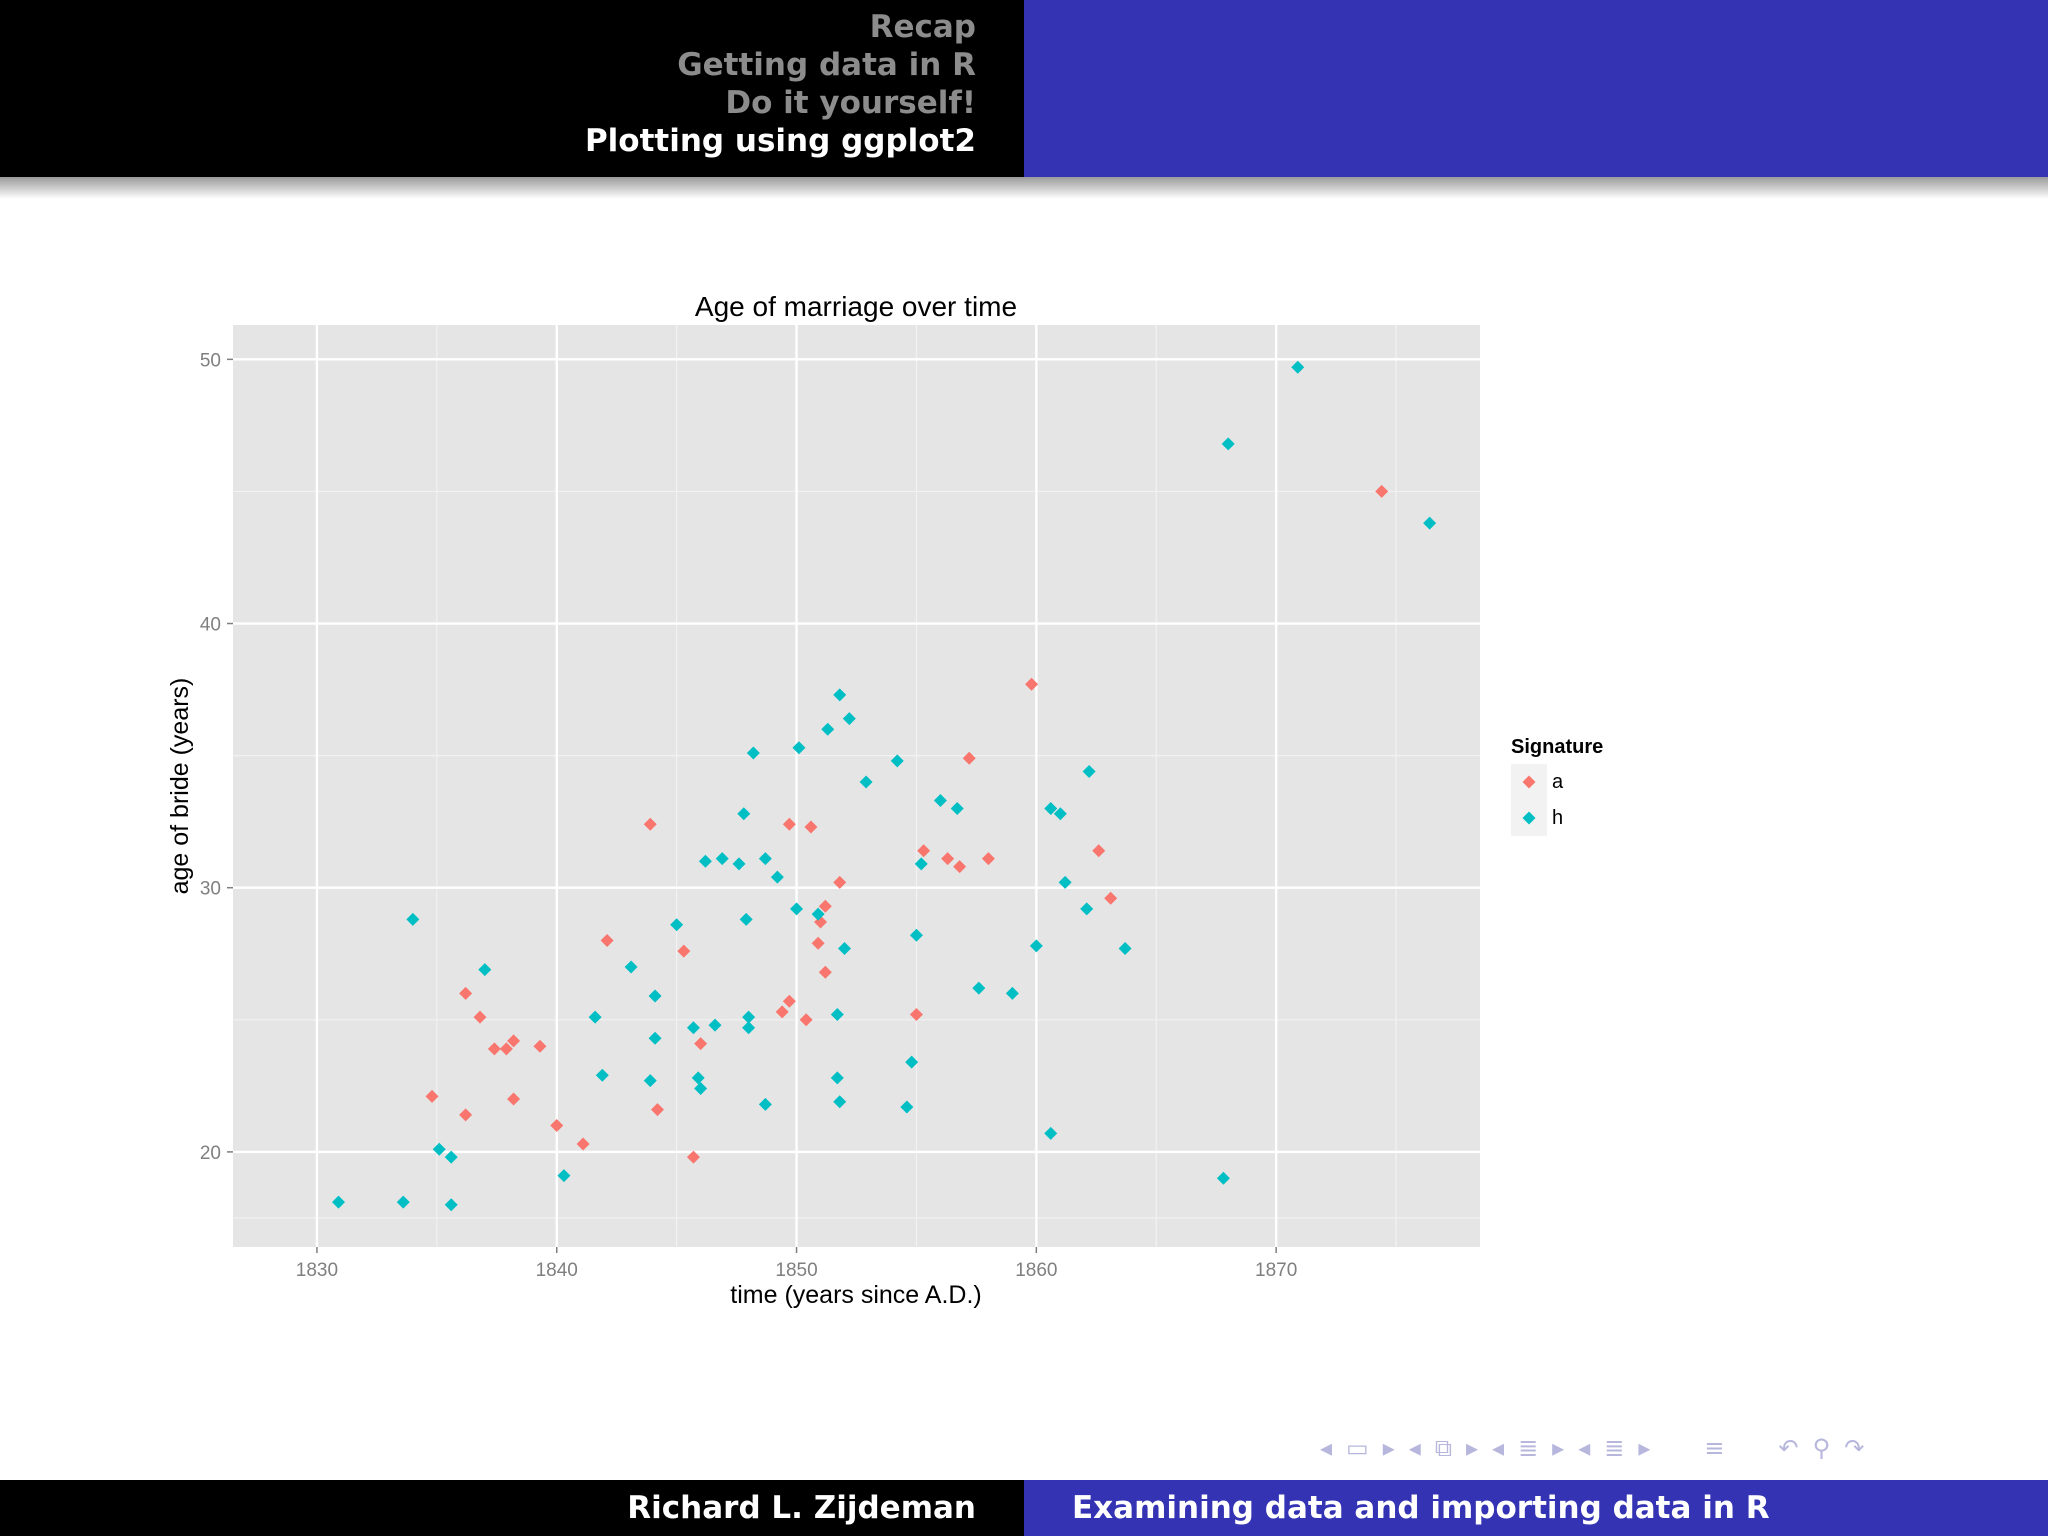 This screenshot has height=1536, width=2048. I want to click on nav-item-getting-data: Getting data in R, so click(826, 65).